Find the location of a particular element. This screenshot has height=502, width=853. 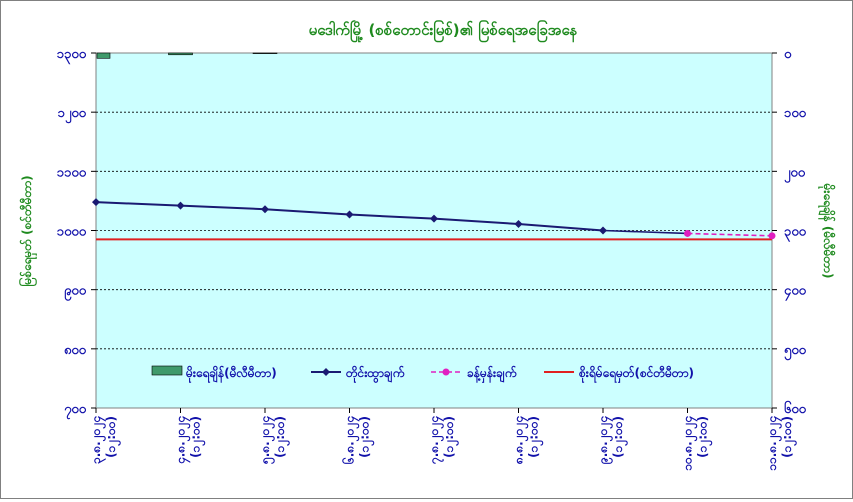

legend-marker-forecast is located at coordinates (446, 372).